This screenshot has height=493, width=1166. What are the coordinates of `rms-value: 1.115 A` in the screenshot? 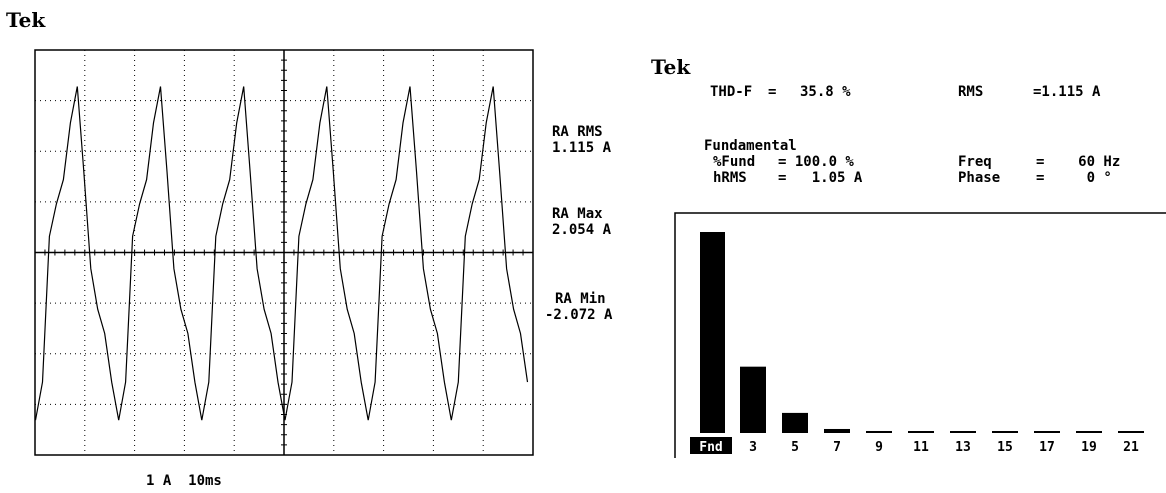 It's located at (582, 148).